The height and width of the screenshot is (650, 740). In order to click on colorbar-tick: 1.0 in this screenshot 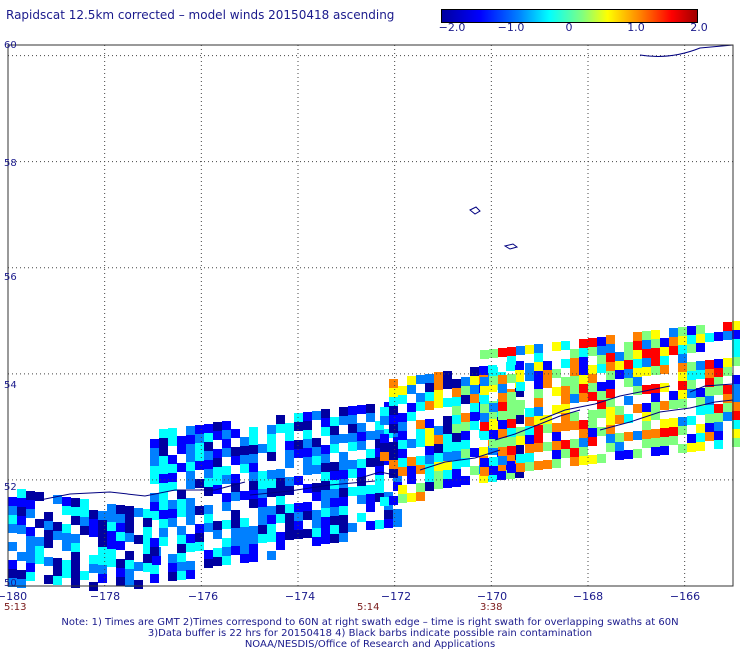, I will do `click(636, 27)`.